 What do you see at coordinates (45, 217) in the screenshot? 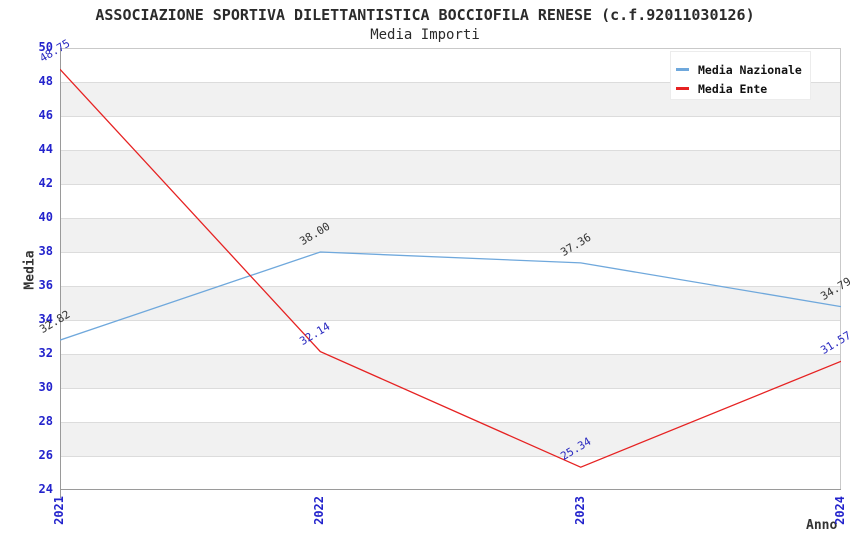
I see `y-tick-label: 40` at bounding box center [45, 217].